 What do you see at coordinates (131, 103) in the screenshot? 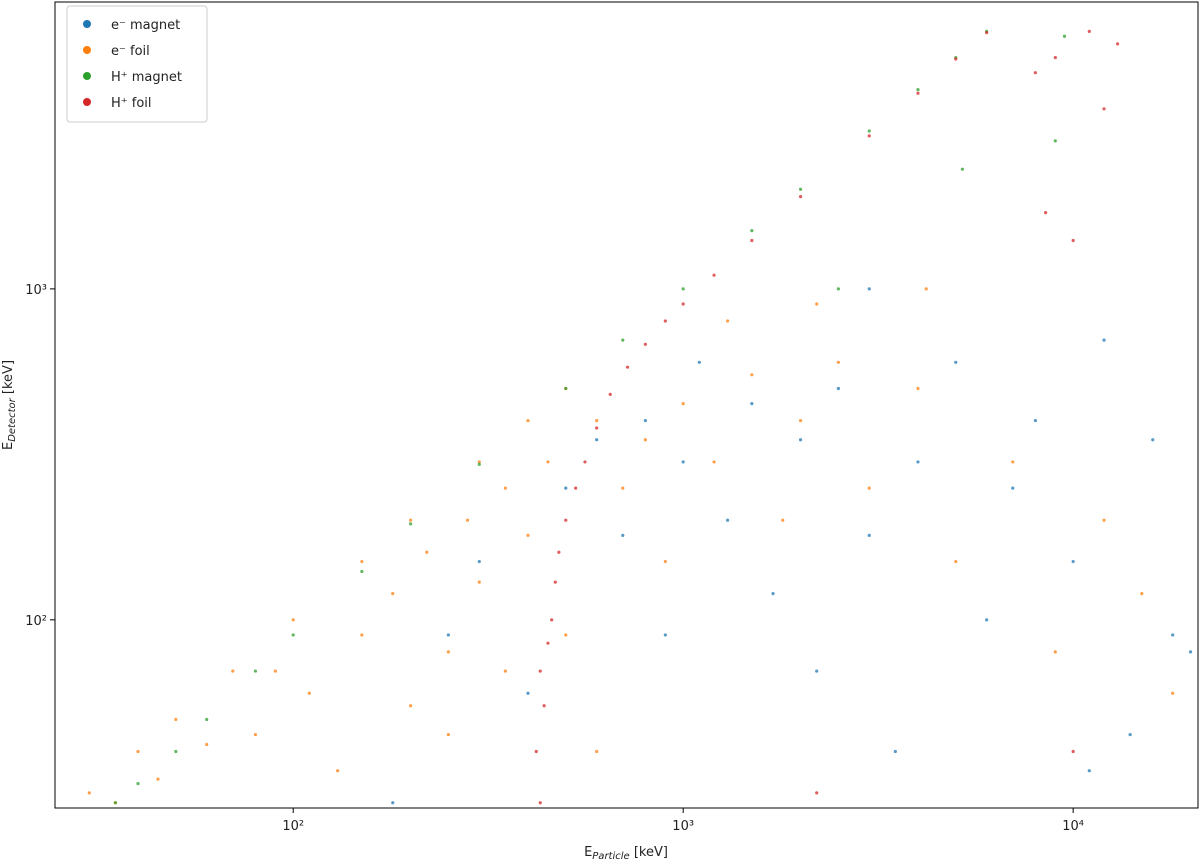
I see `legend-label: H⁺ foil` at bounding box center [131, 103].